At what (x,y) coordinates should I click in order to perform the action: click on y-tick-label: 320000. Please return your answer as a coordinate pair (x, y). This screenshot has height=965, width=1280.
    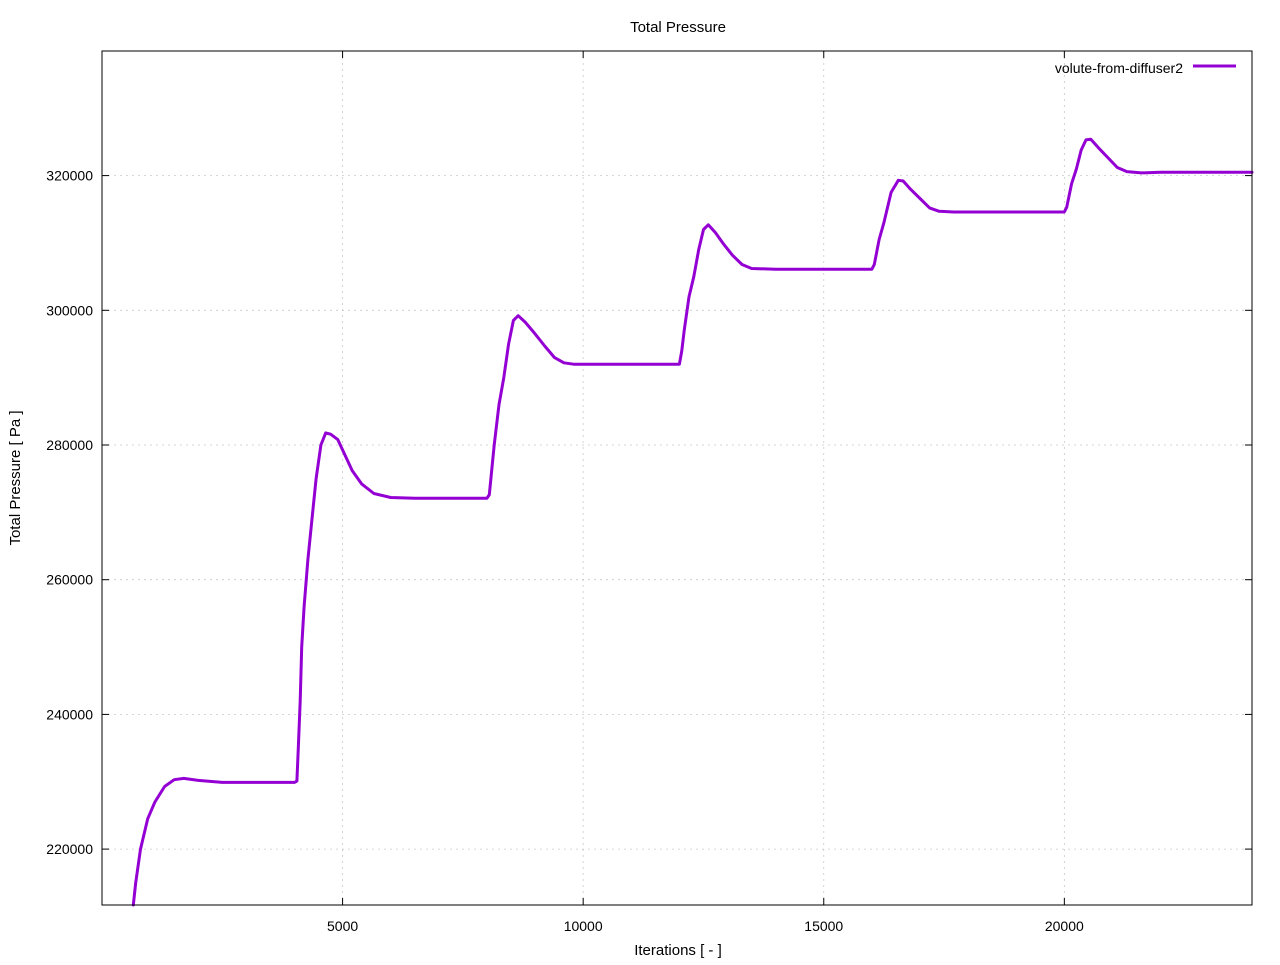
    Looking at the image, I should click on (69, 176).